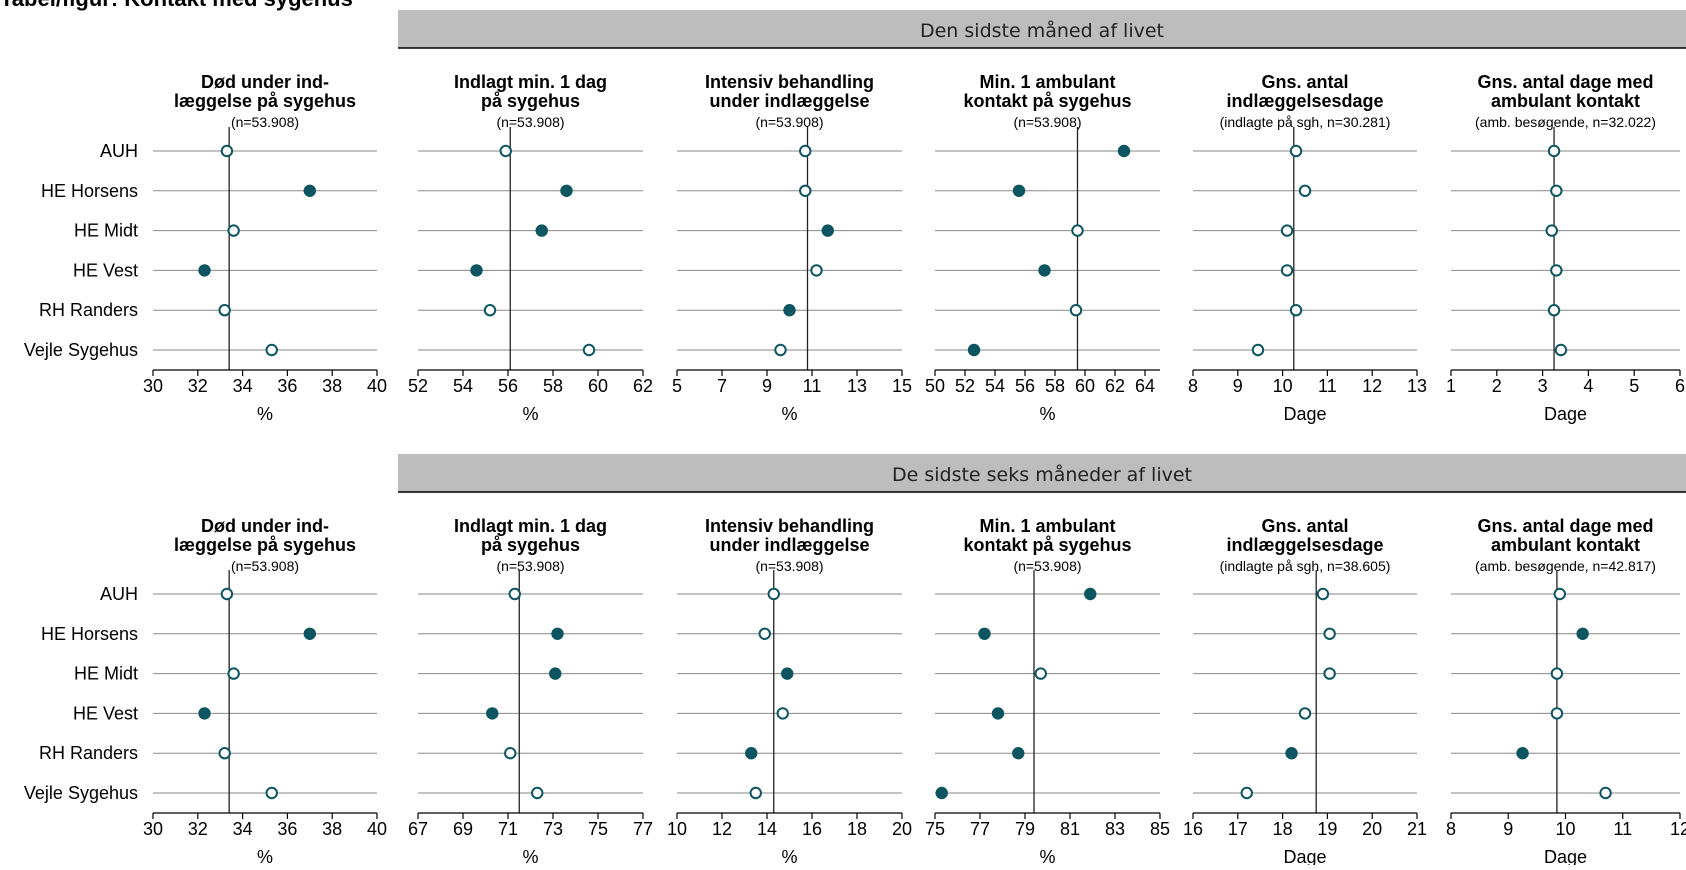 This screenshot has width=1686, height=870. Describe the element at coordinates (377, 829) in the screenshot. I see `x-tick-label: 40` at that location.